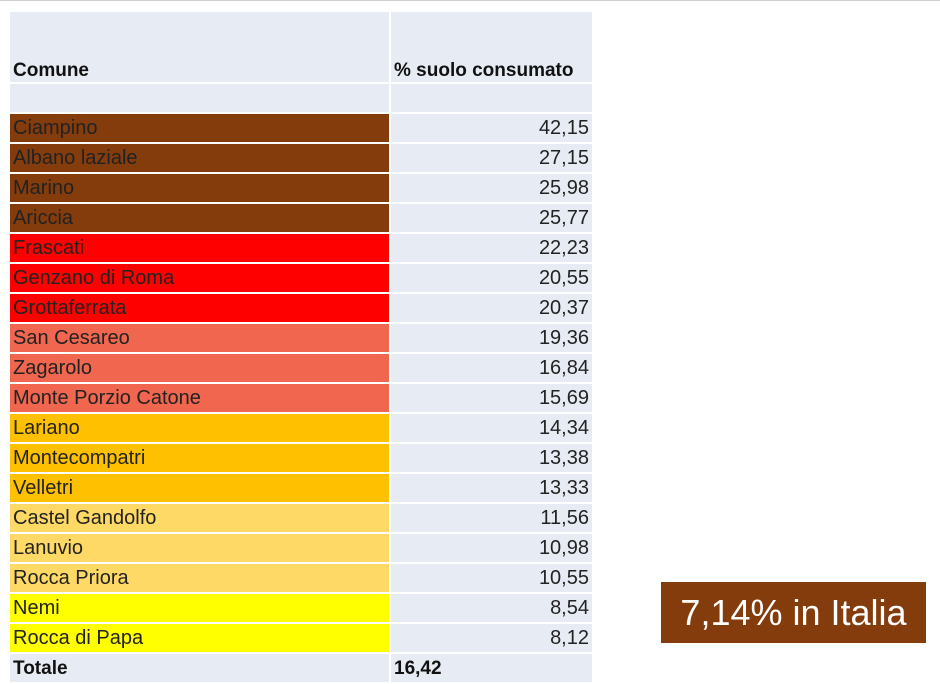 This screenshot has width=940, height=684. Describe the element at coordinates (492, 218) in the screenshot. I see `percent-cell: 25,77` at that location.